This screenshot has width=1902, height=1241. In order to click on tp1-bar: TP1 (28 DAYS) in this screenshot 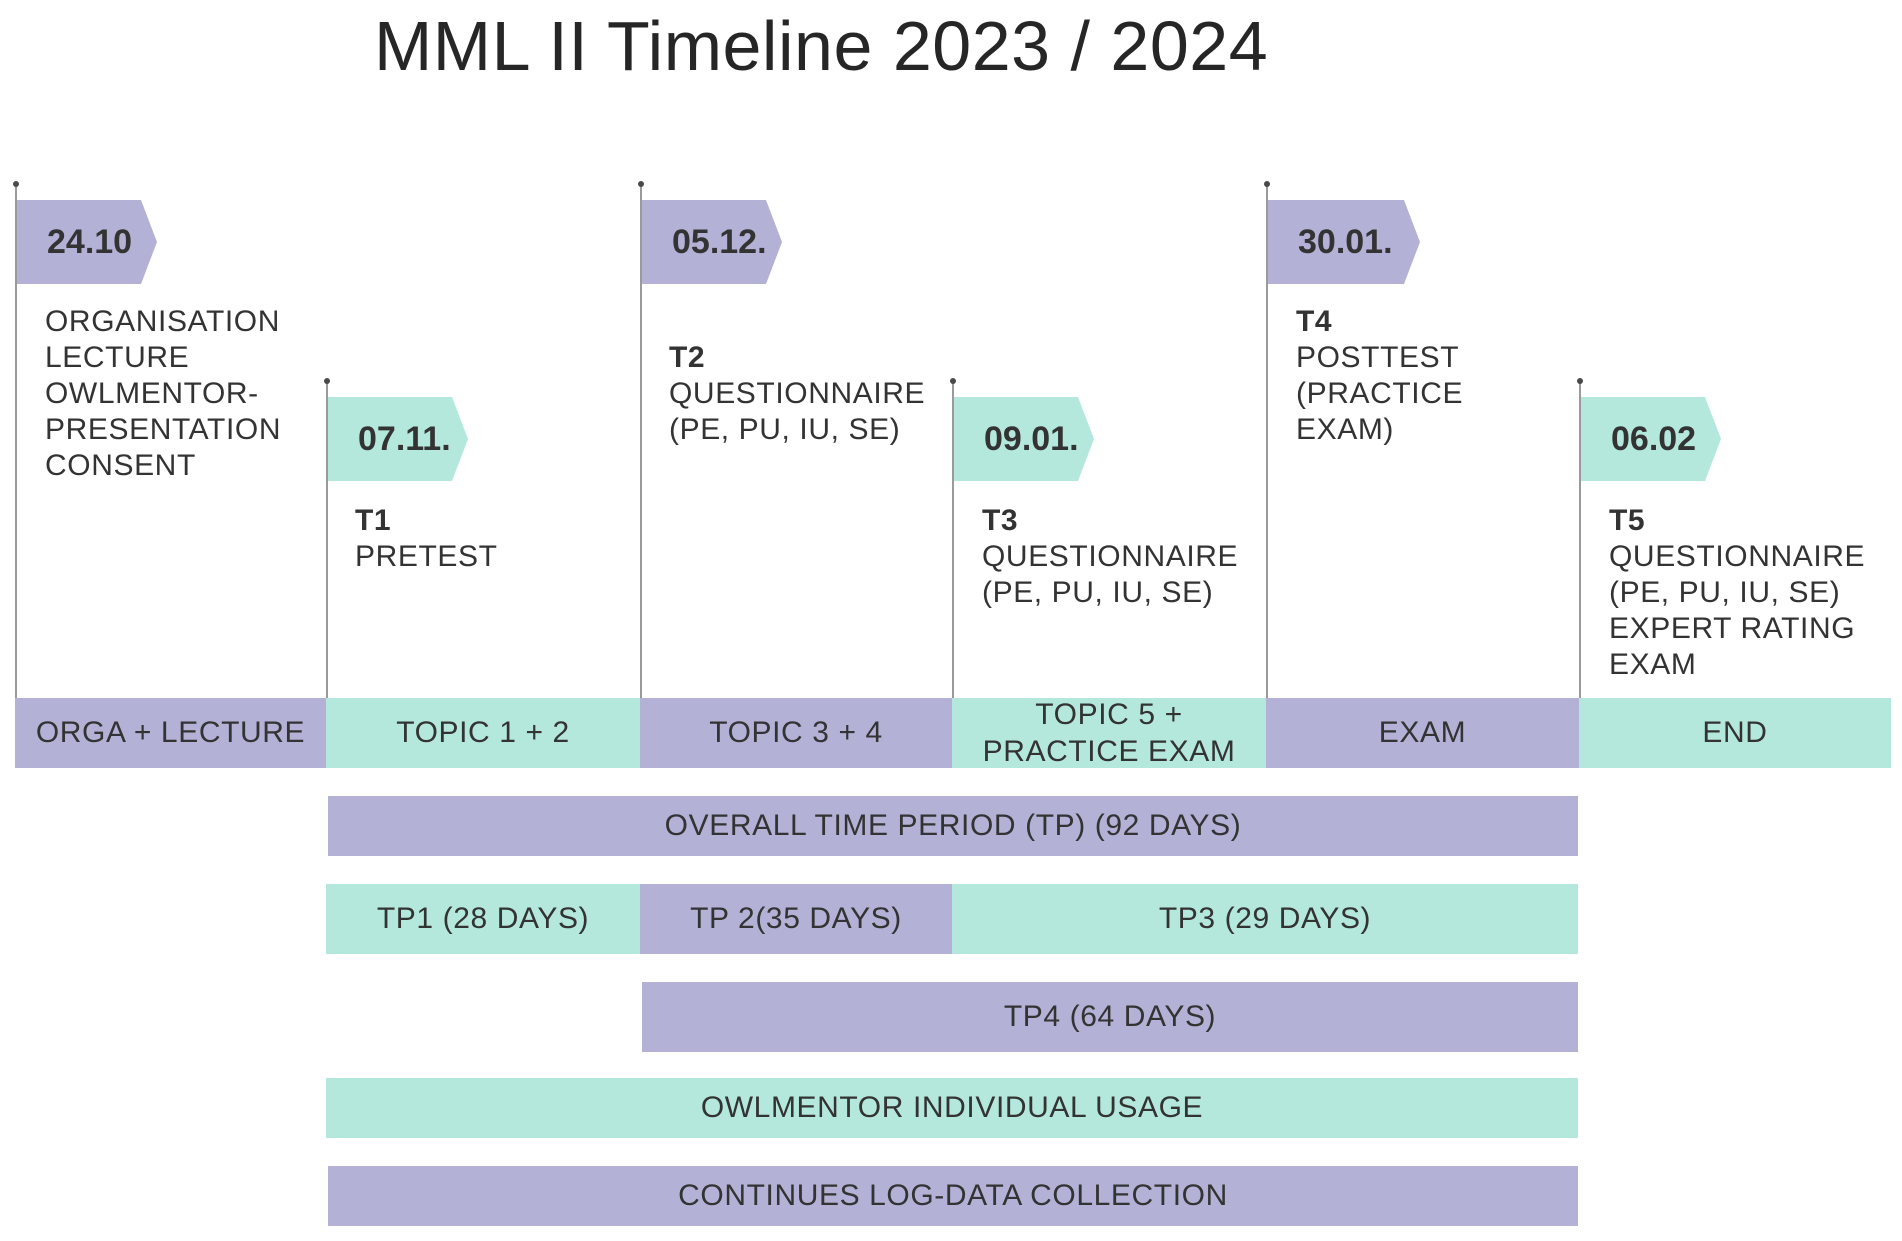, I will do `click(483, 919)`.